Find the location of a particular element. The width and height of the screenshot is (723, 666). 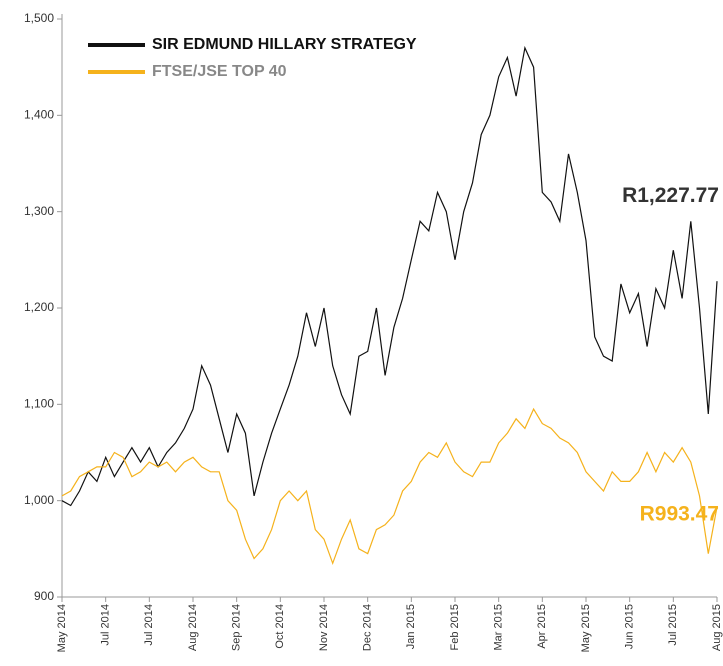

x-tick-label: May 2014 is located at coordinates (62, 628).